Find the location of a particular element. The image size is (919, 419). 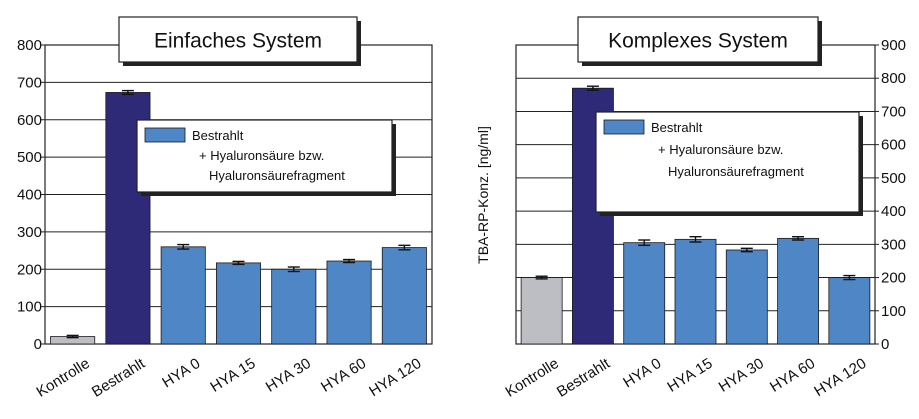

chart-title: Komplexes System is located at coordinates (698, 41).